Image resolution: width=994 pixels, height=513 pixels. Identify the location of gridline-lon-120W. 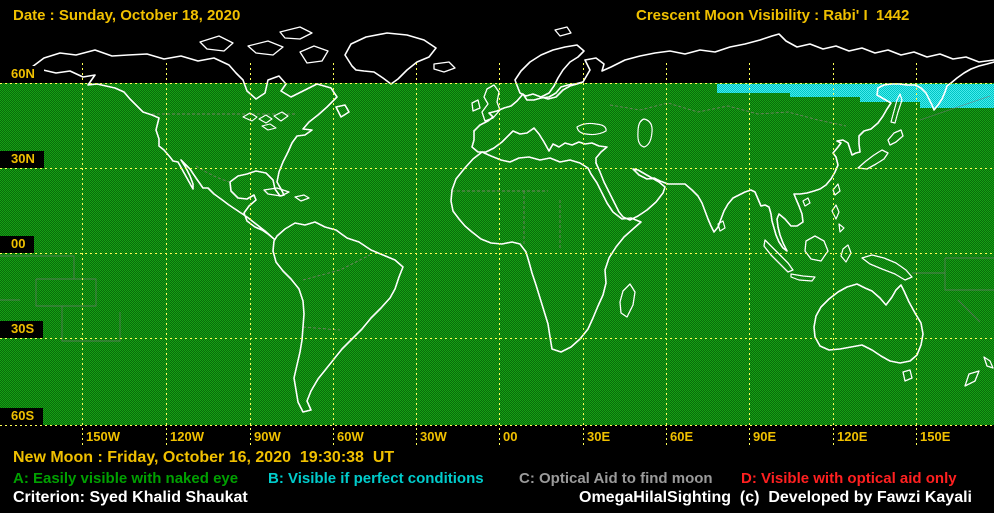
(166, 255).